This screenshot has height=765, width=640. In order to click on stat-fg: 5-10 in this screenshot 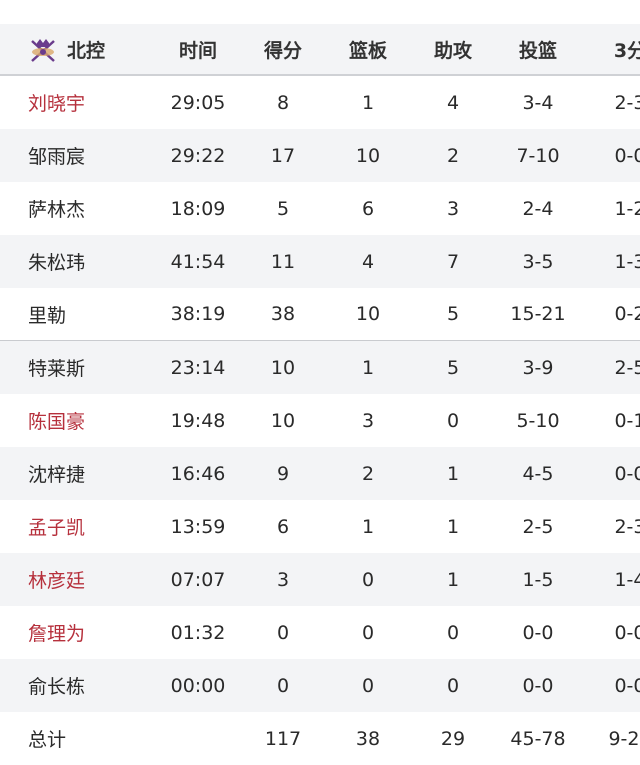, I will do `click(538, 420)`.